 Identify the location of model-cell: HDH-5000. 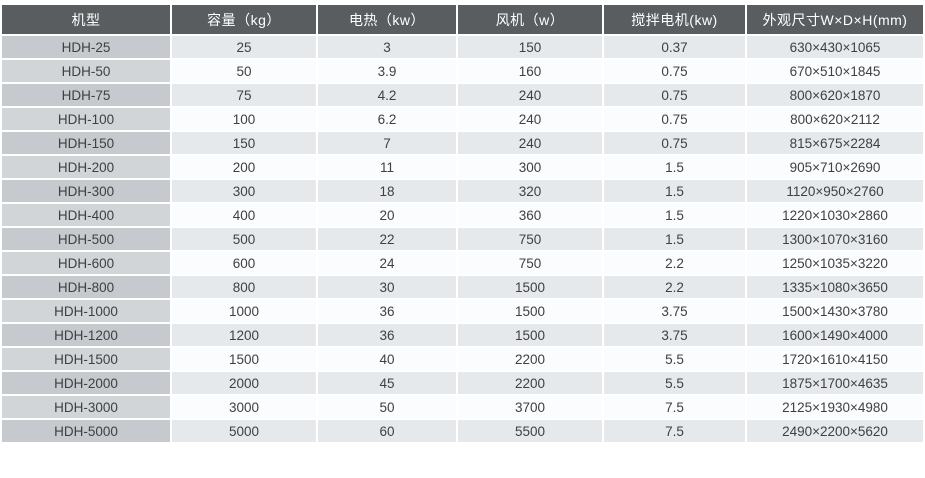
(86, 431).